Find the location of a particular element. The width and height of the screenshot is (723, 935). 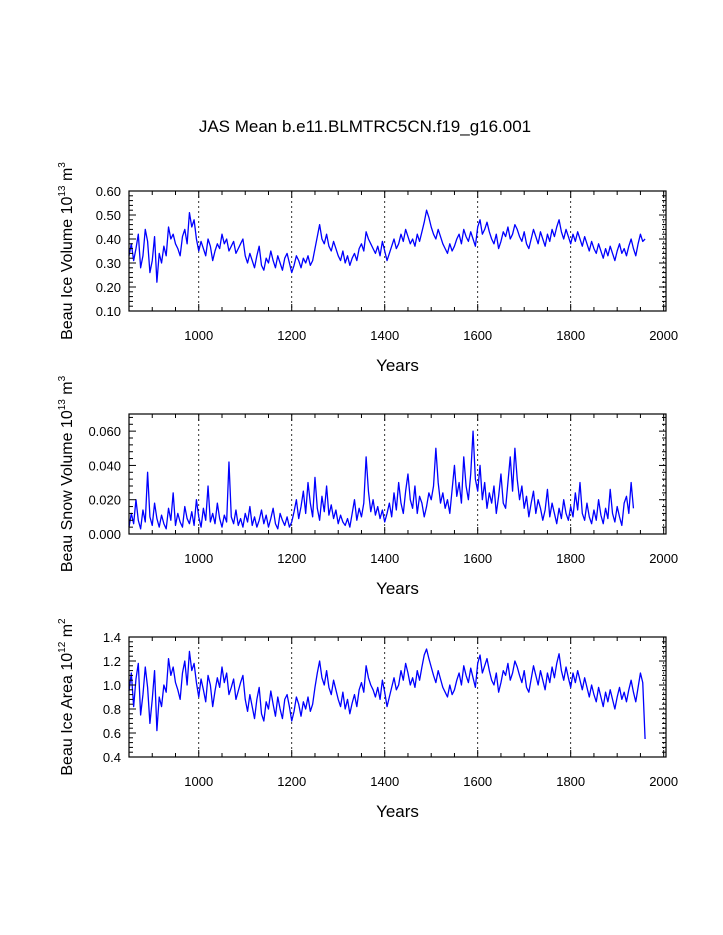

y-tick-label: 0.60 is located at coordinates (108, 191).